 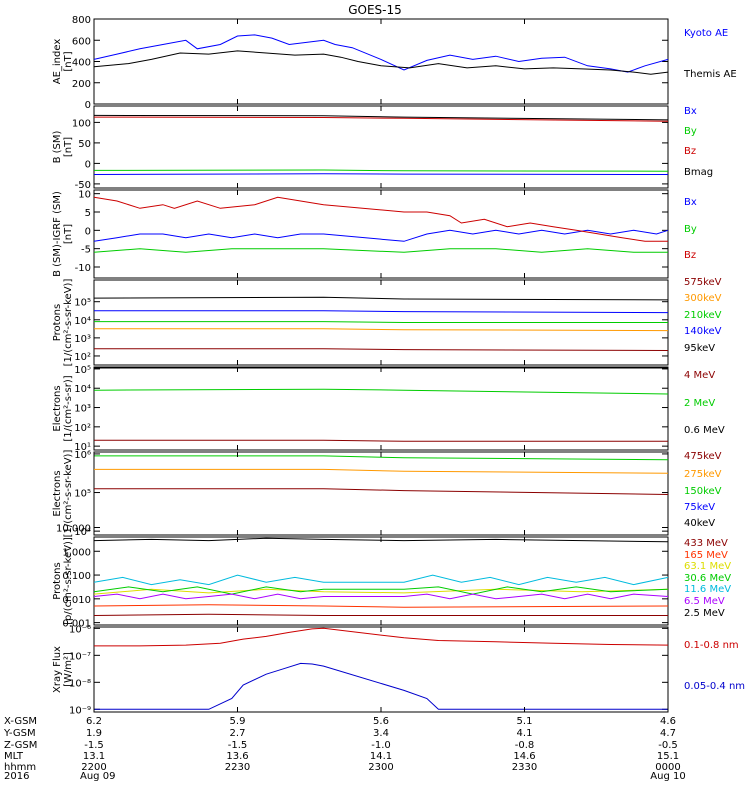 I want to click on x-axis-value: 3.4, so click(x=381, y=733).